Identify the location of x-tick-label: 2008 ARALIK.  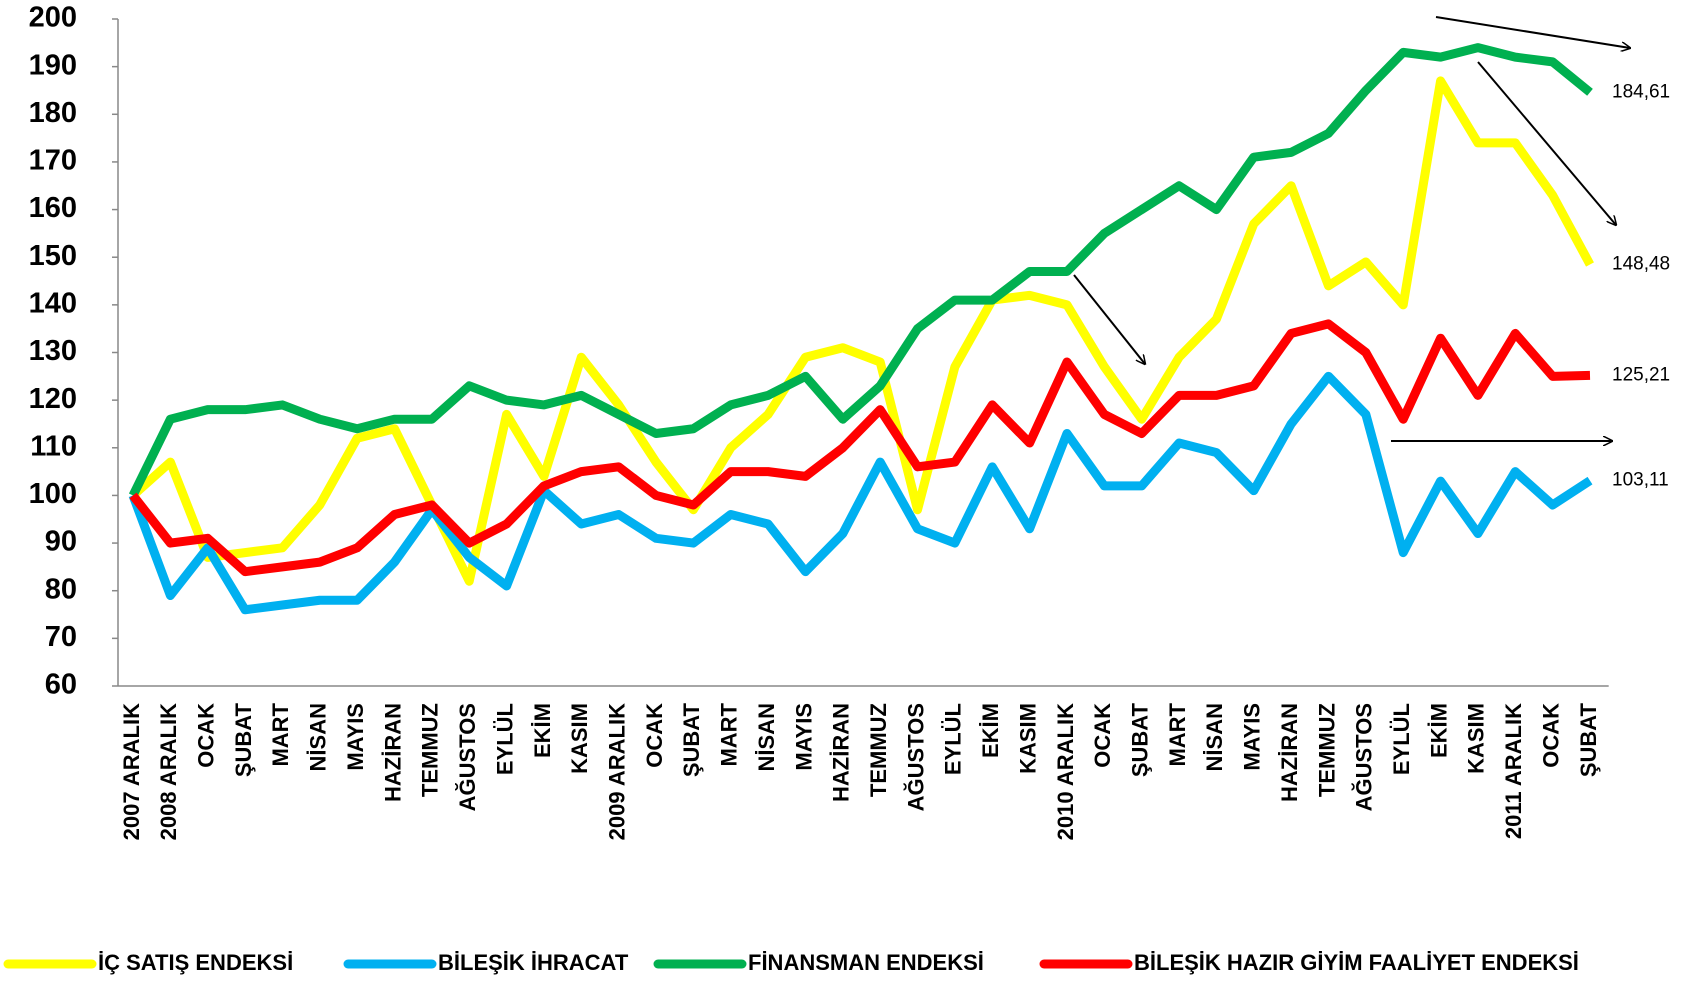
(168, 771).